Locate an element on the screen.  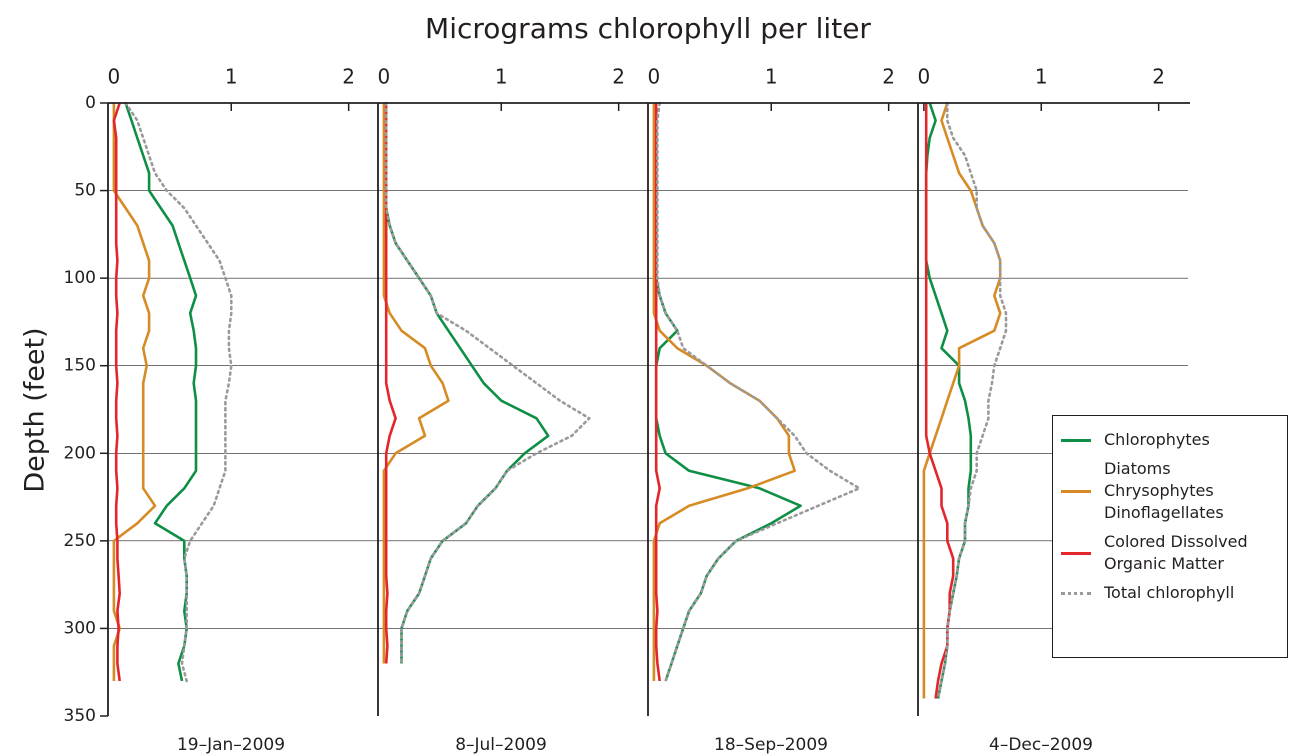
chart-title: Micrograms chlorophyll per liter is located at coordinates (648, 28).